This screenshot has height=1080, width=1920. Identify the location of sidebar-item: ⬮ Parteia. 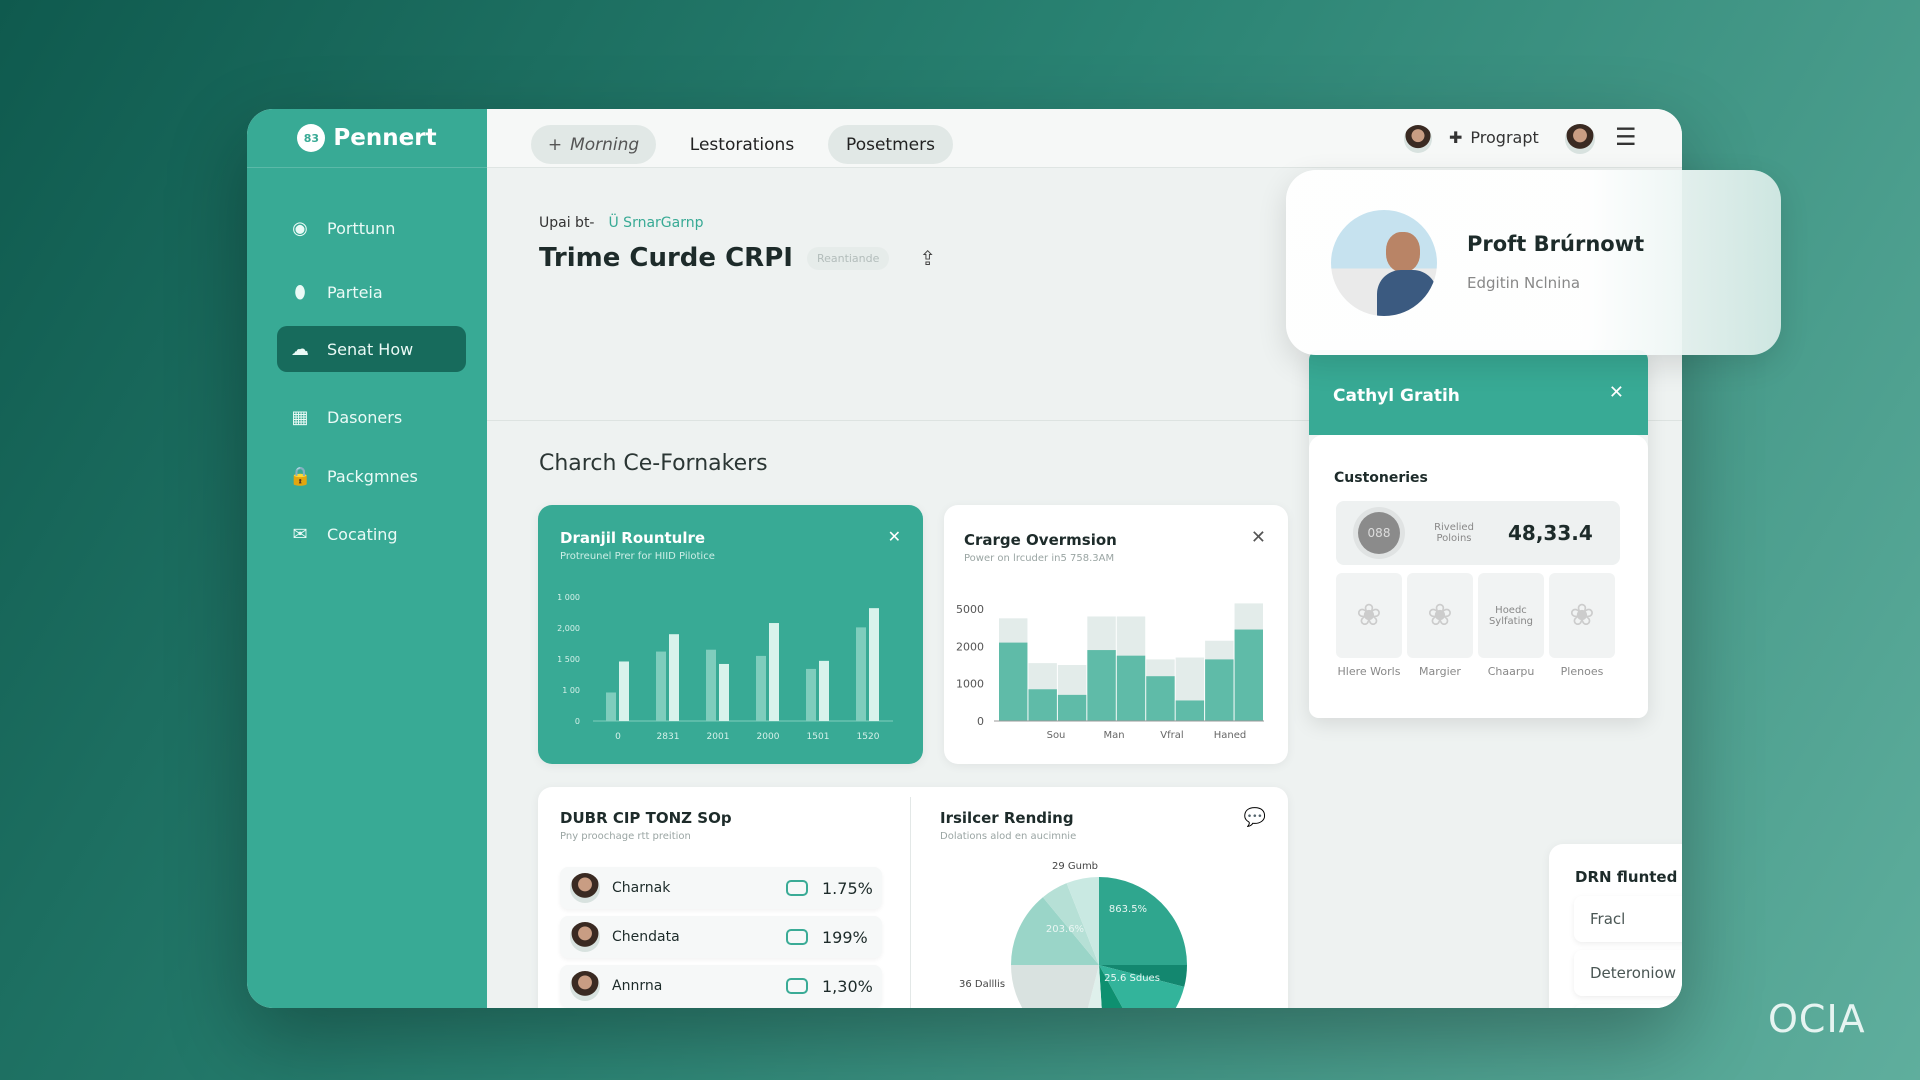
(371, 292).